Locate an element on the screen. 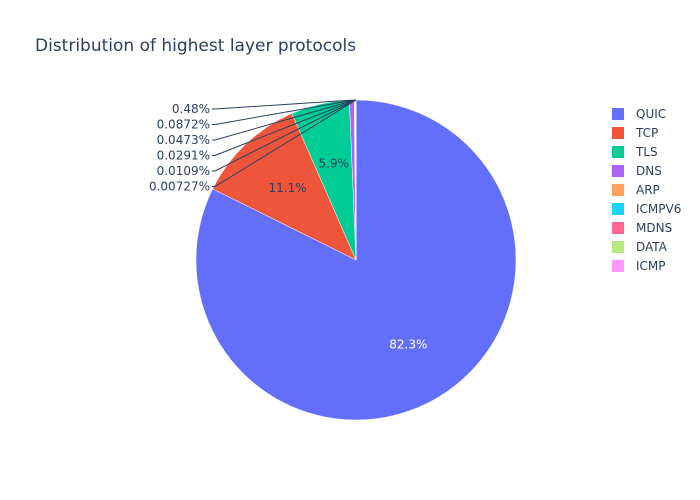 This screenshot has height=500, width=700. legend-swatch-quic is located at coordinates (618, 114).